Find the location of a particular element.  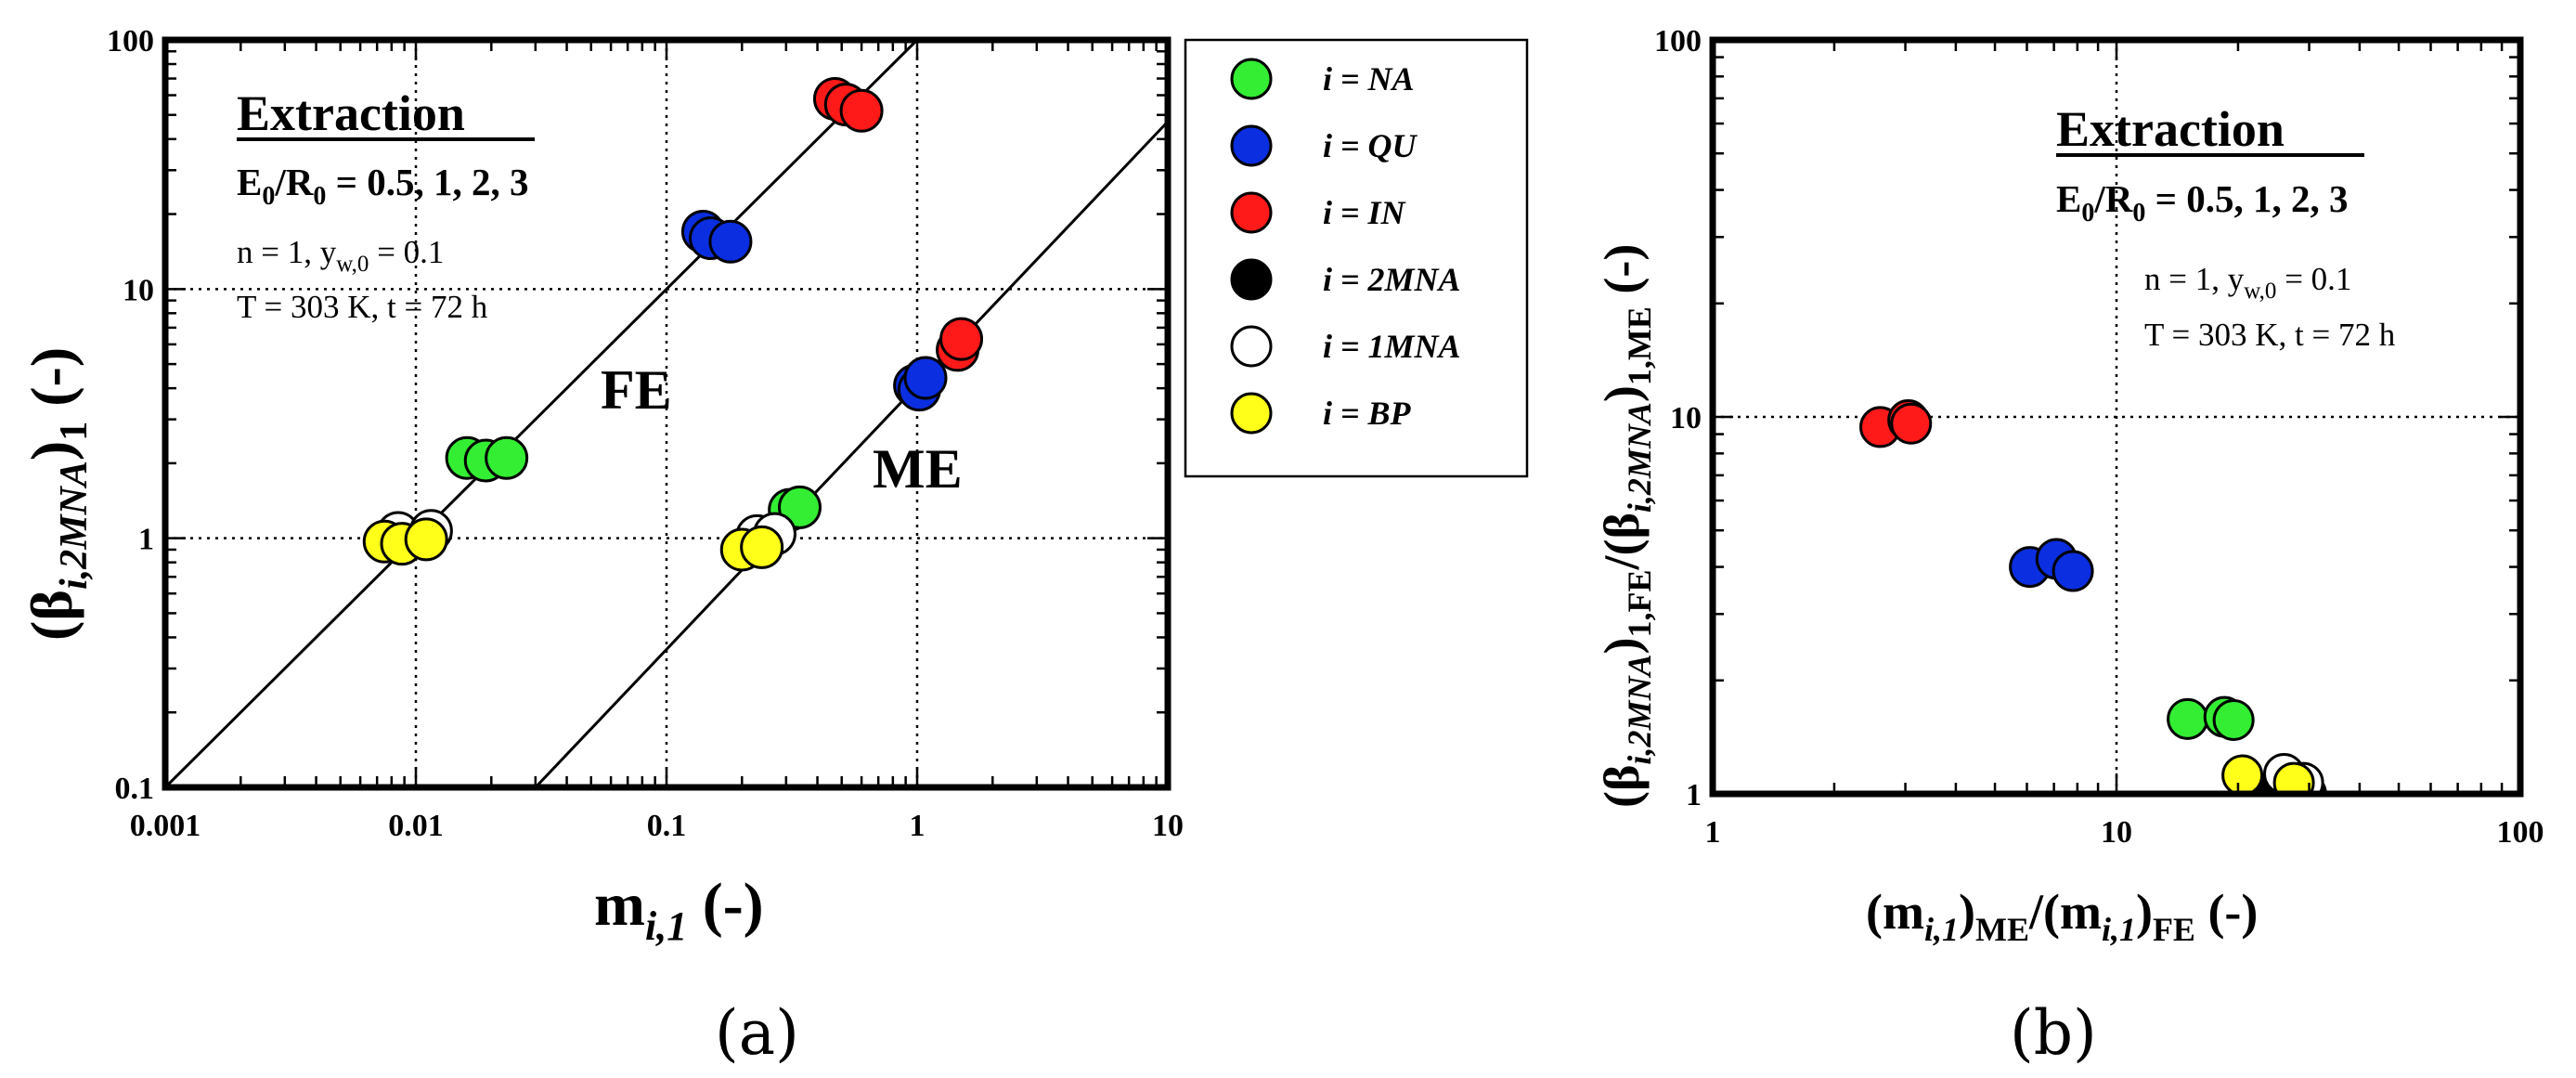

panel-label-b: (b) is located at coordinates (2053, 1033).